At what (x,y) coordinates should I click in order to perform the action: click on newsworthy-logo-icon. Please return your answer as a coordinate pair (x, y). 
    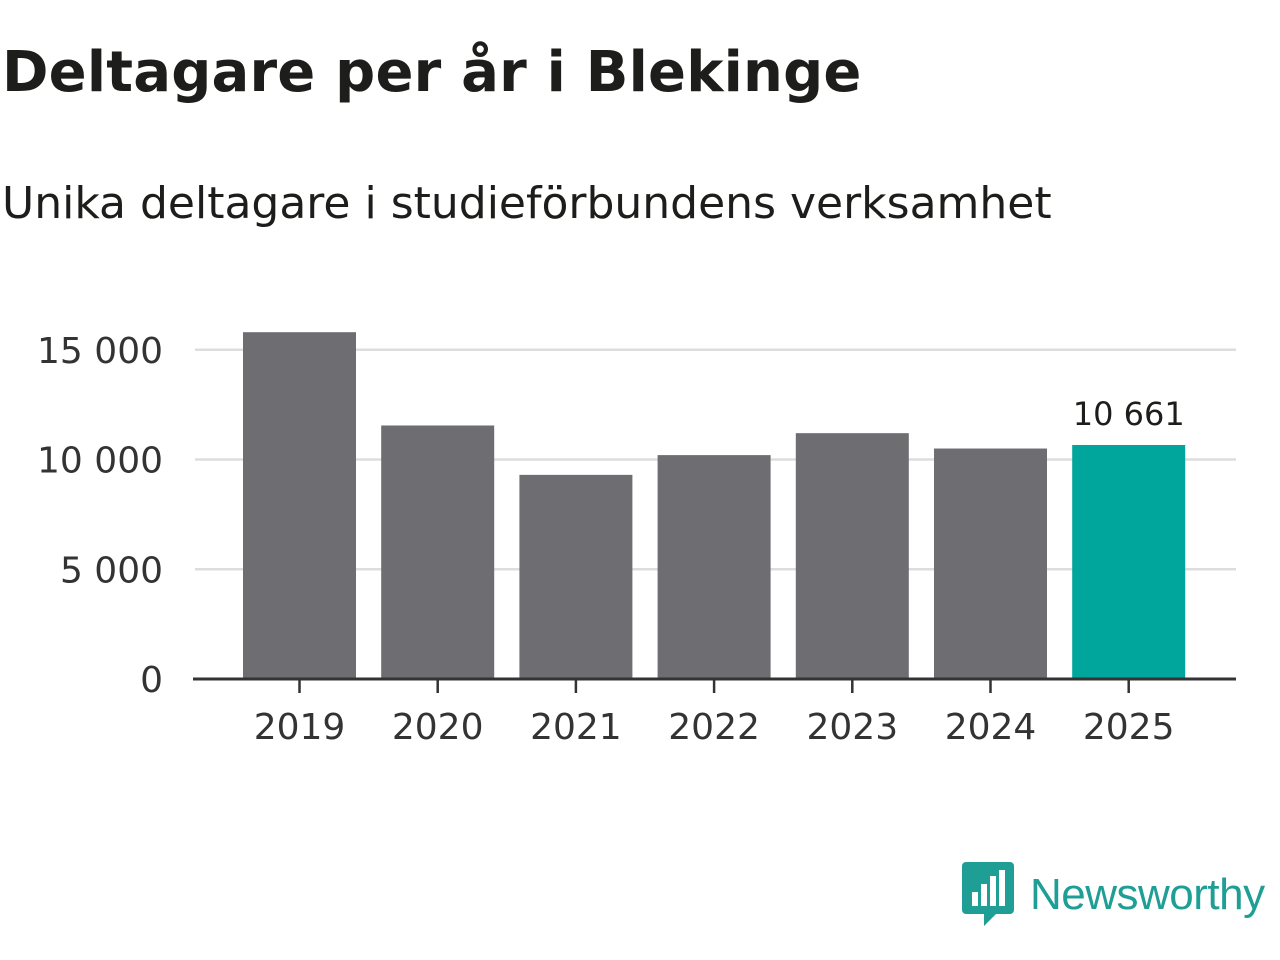
    Looking at the image, I should click on (988, 894).